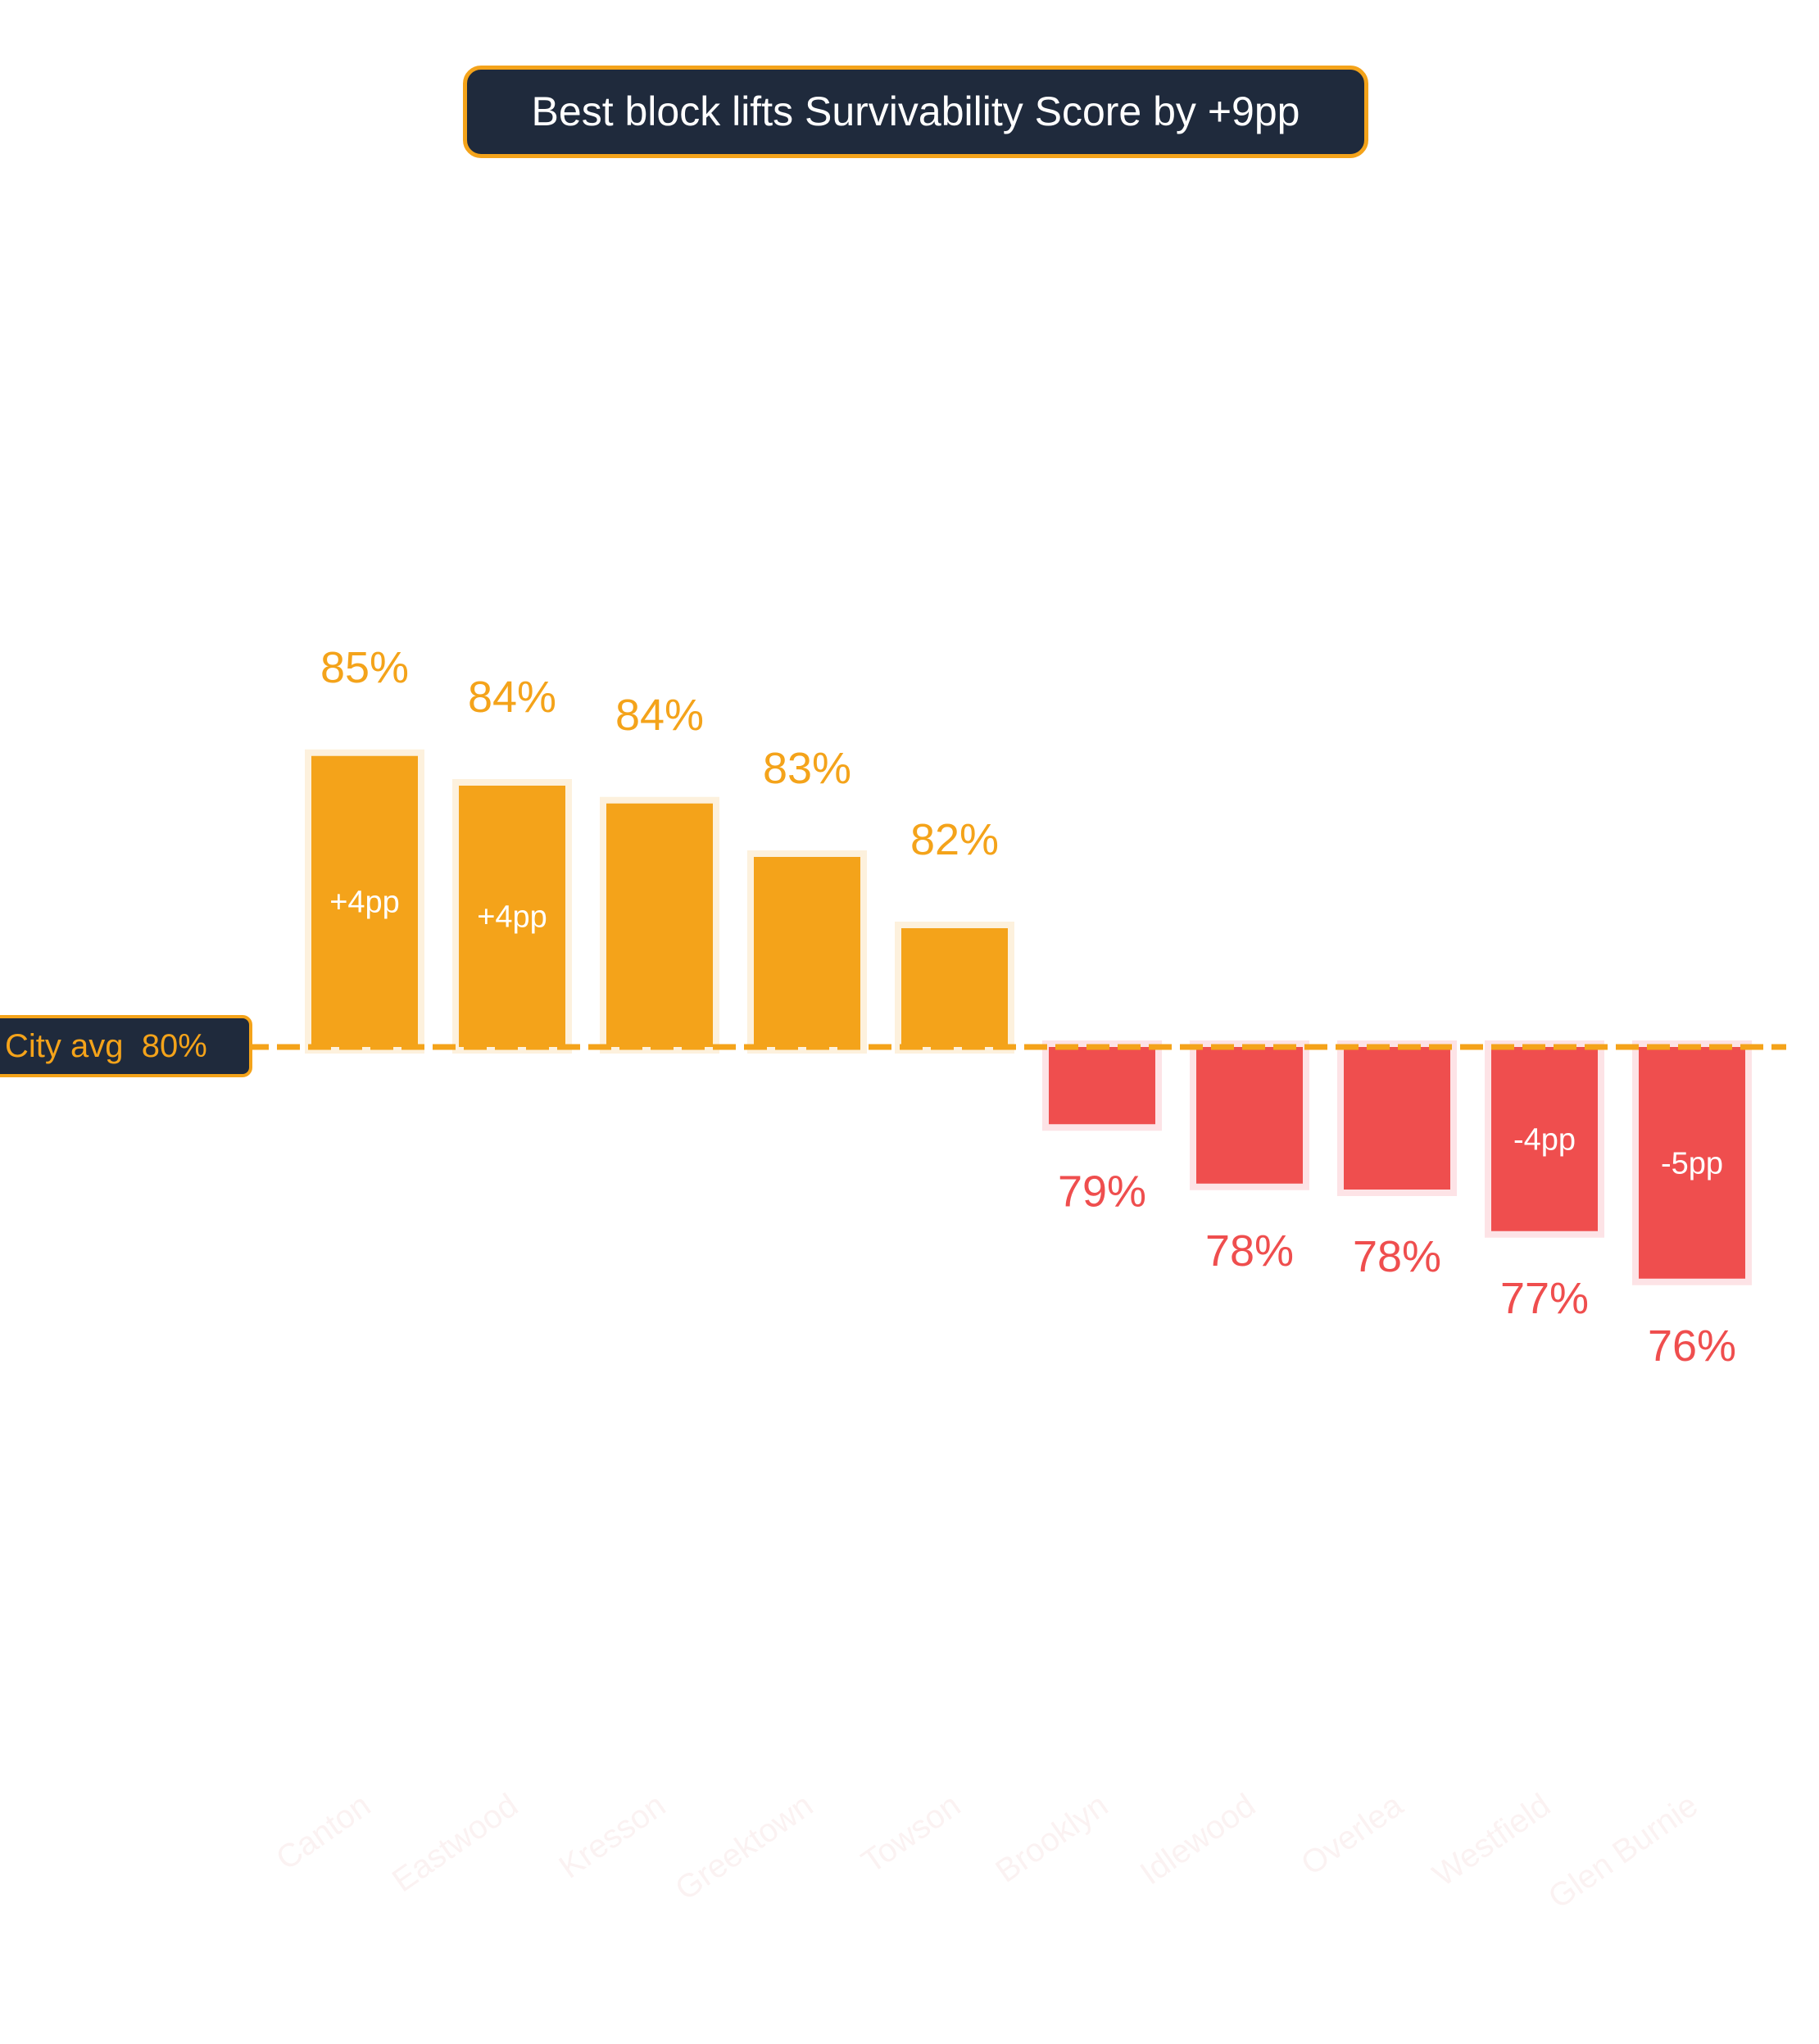 The width and height of the screenshot is (1819, 2044). Describe the element at coordinates (64, 1046) in the screenshot. I see `reference-label-text: City avg` at that location.